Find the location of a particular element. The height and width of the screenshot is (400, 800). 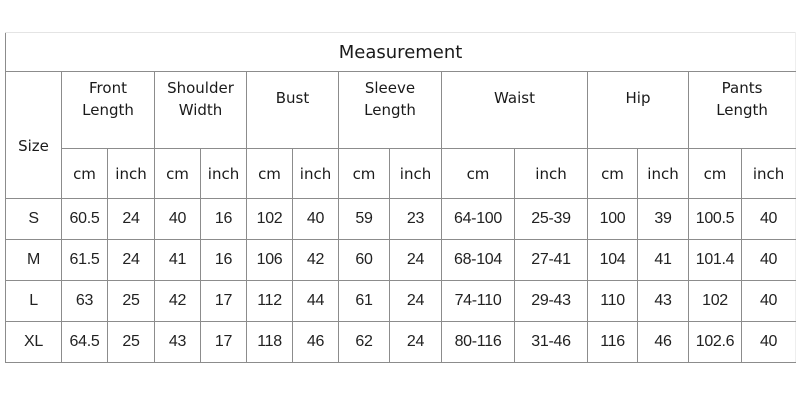

header-line: Shoulder is located at coordinates (200, 88).